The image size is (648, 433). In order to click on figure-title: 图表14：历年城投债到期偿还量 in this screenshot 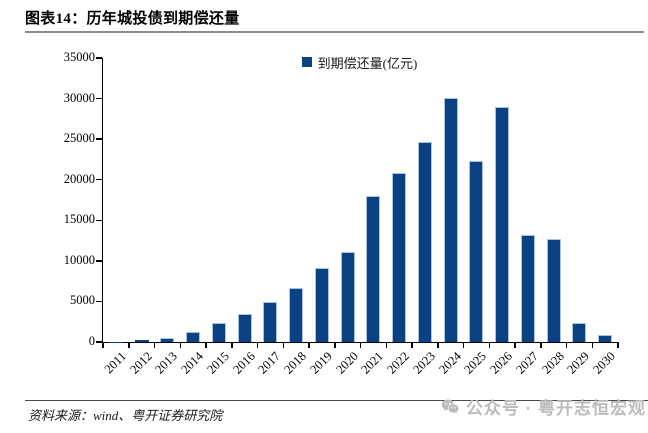, I will do `click(132, 19)`.